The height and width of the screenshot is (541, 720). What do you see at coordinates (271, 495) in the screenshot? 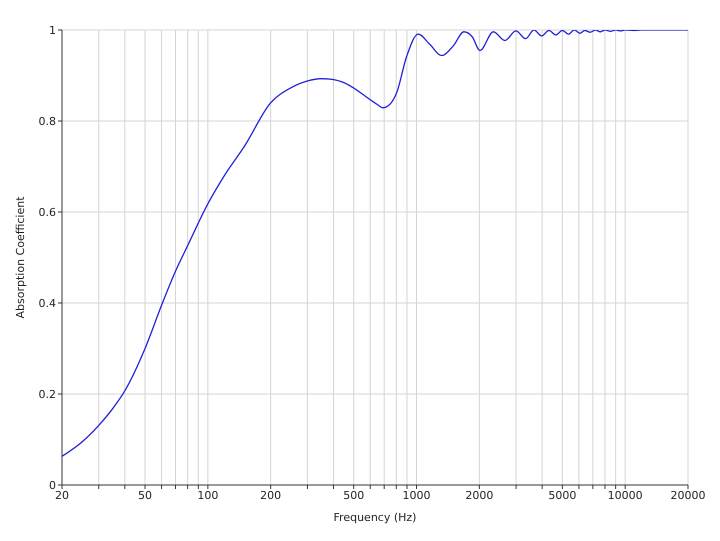
I see `x-tick-label: 200` at bounding box center [271, 495].